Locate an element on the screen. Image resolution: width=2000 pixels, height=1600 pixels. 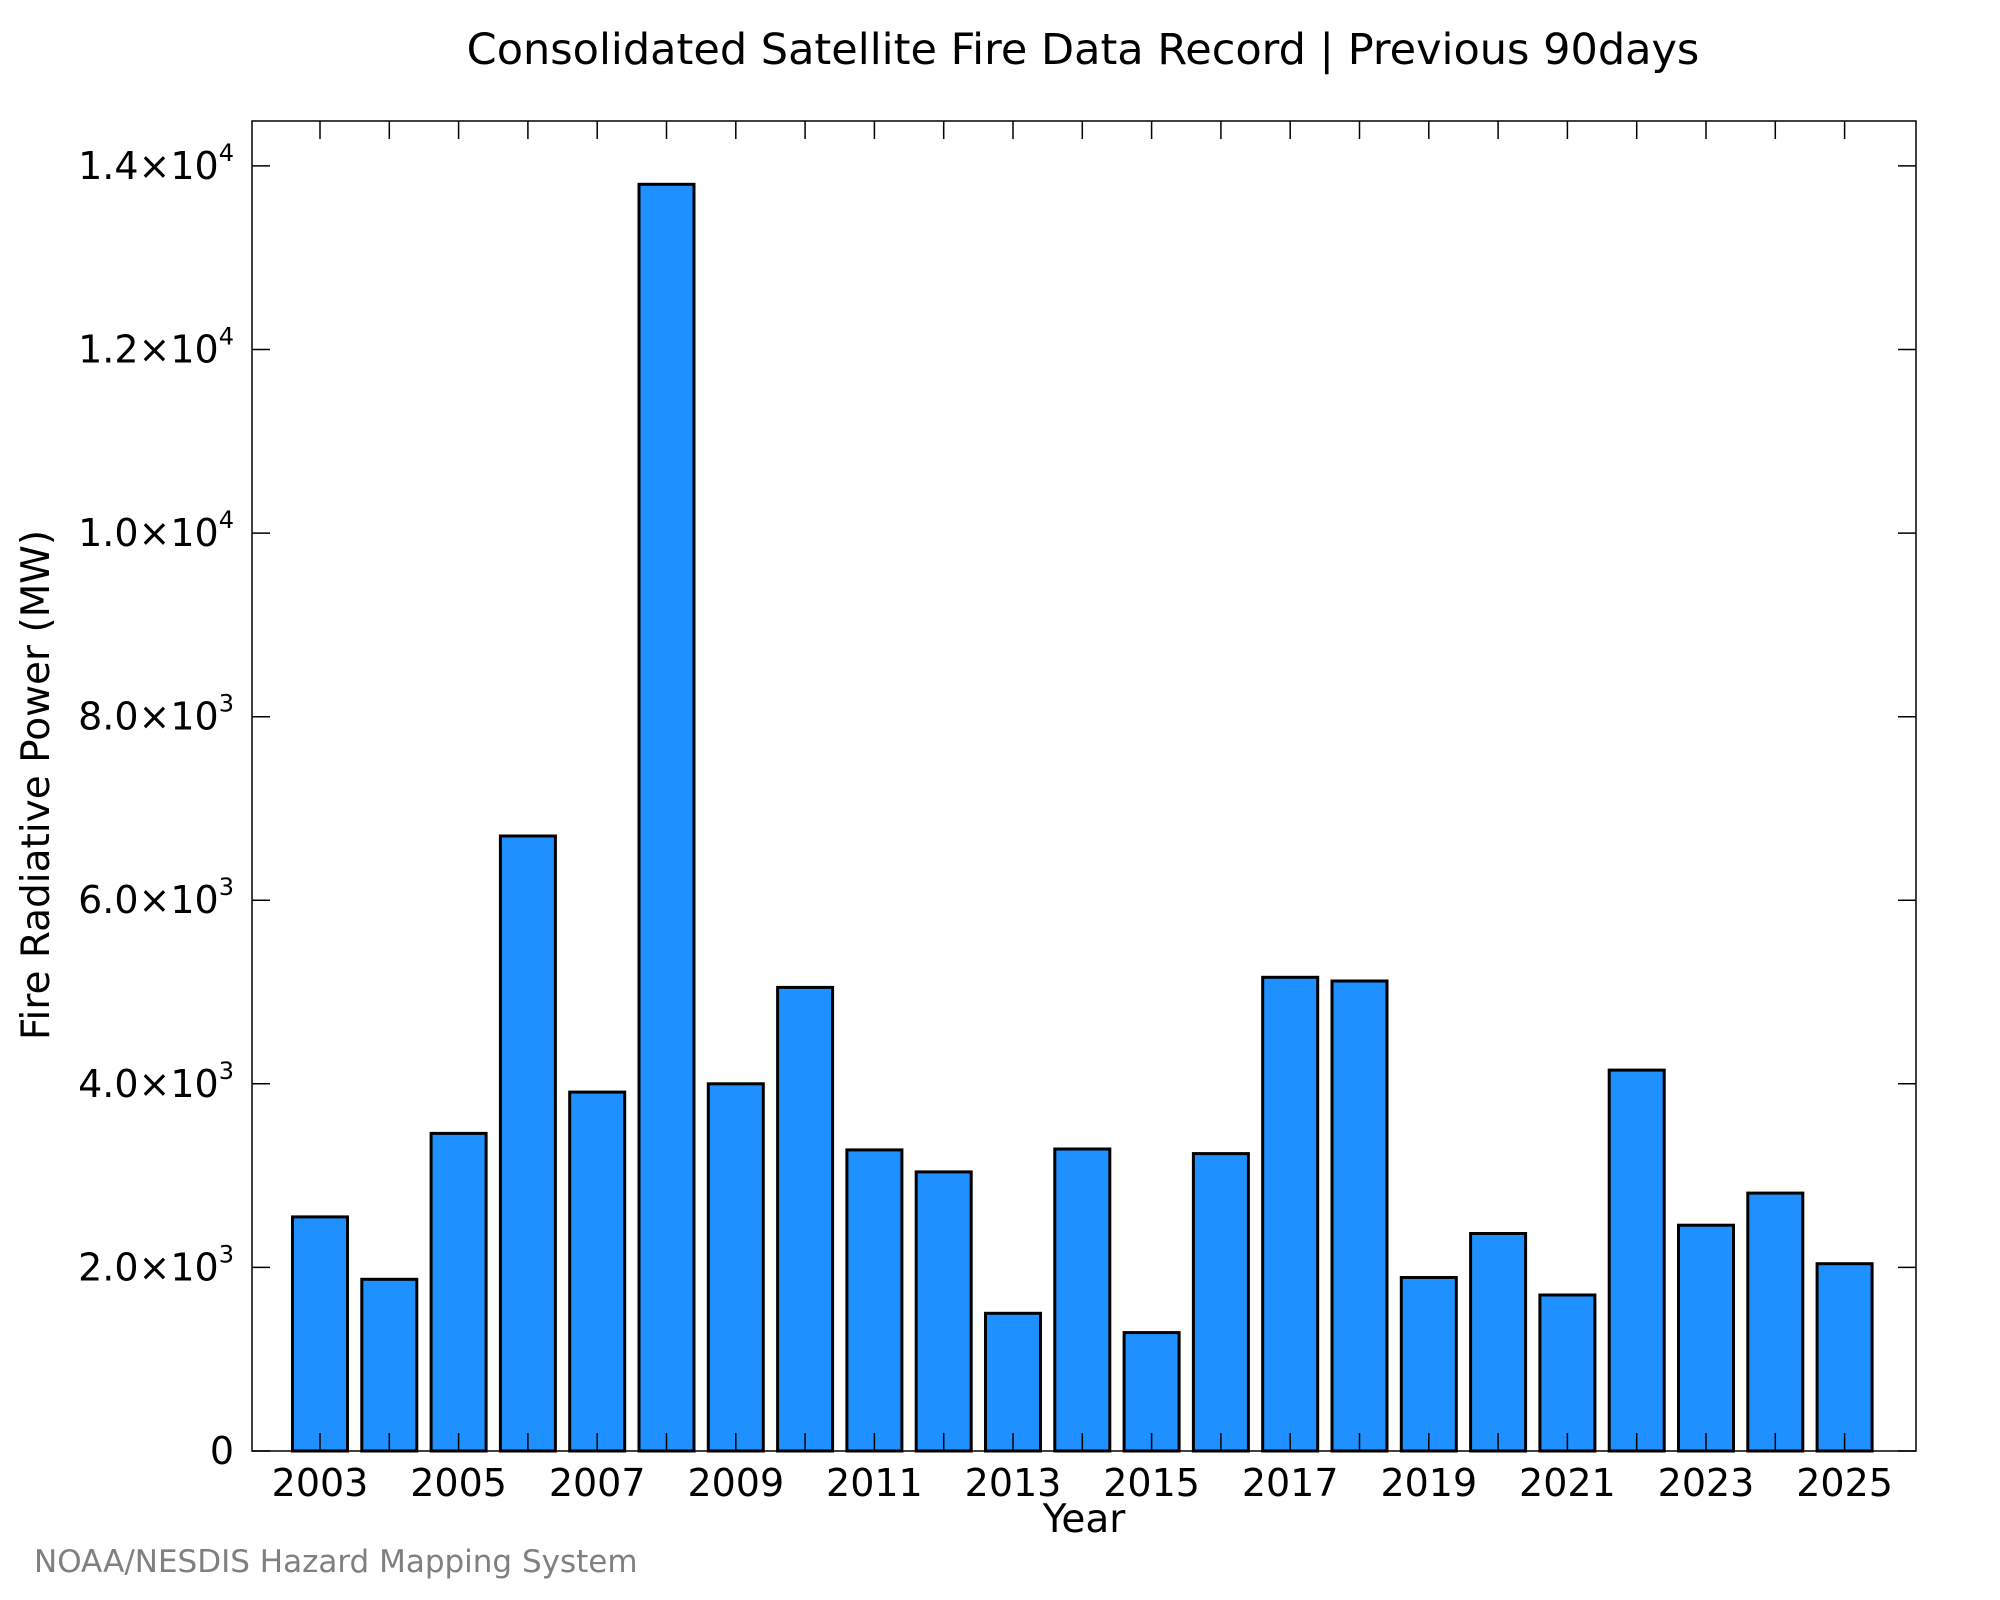
x-tick-label-2013: 2013 is located at coordinates (1013, 1483).